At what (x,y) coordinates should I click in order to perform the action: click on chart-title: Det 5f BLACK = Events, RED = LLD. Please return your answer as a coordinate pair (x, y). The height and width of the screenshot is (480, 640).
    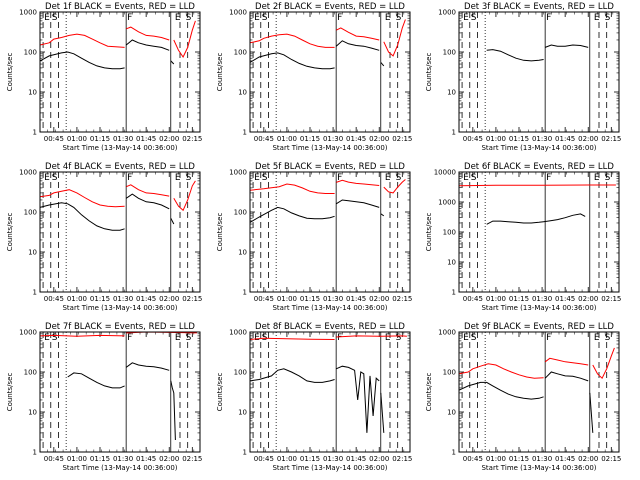
    Looking at the image, I should click on (330, 167).